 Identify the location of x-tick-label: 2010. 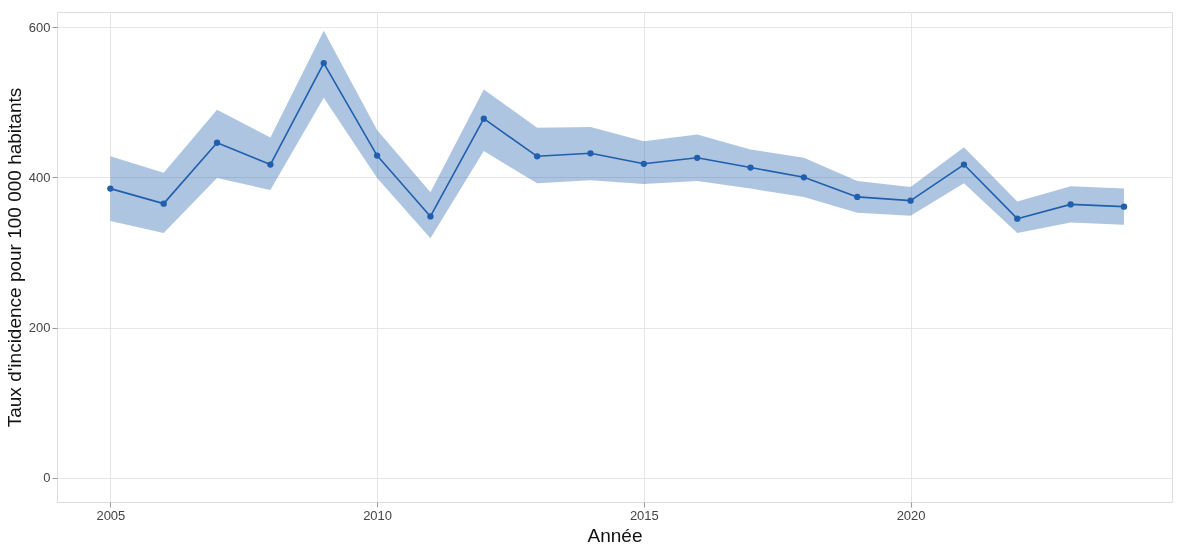
(378, 515).